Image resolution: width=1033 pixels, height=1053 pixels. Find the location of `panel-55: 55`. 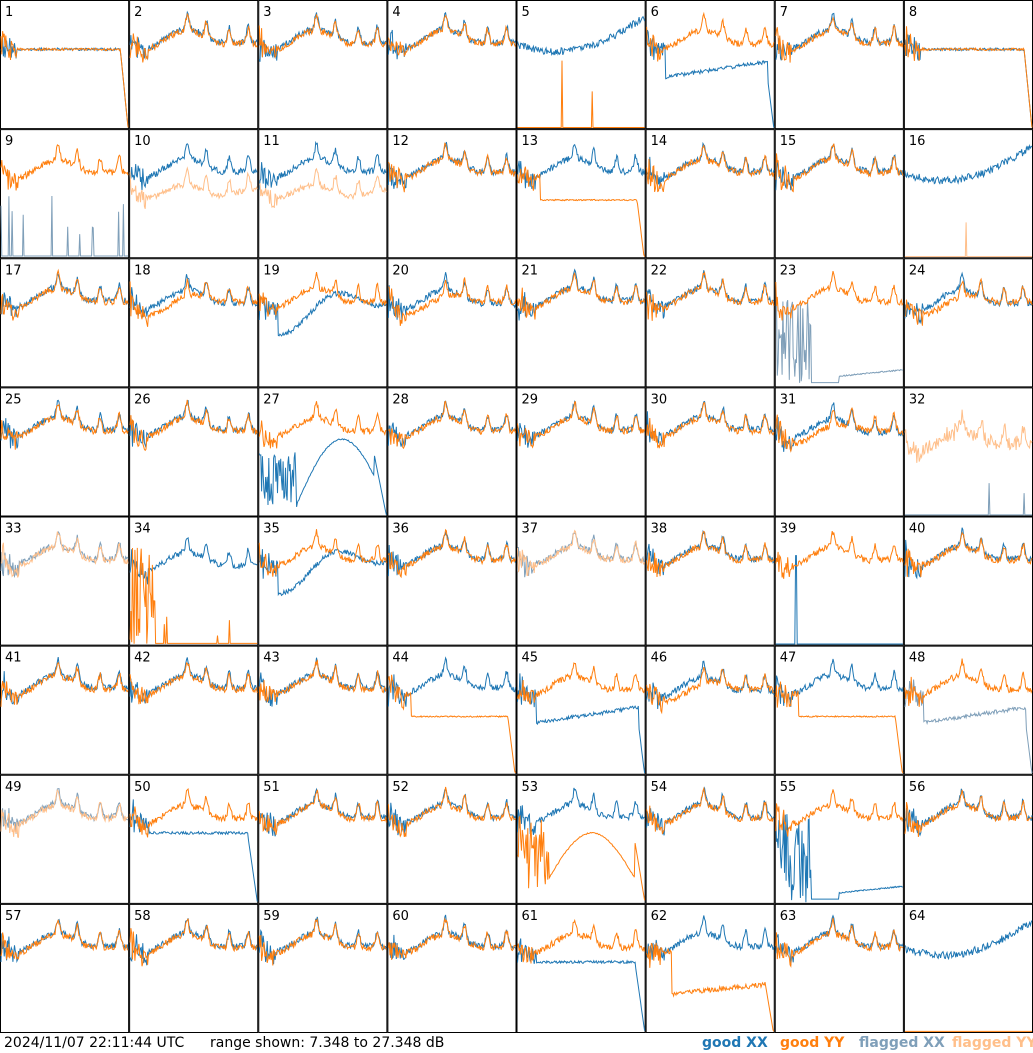

panel-55: 55 is located at coordinates (839, 839).